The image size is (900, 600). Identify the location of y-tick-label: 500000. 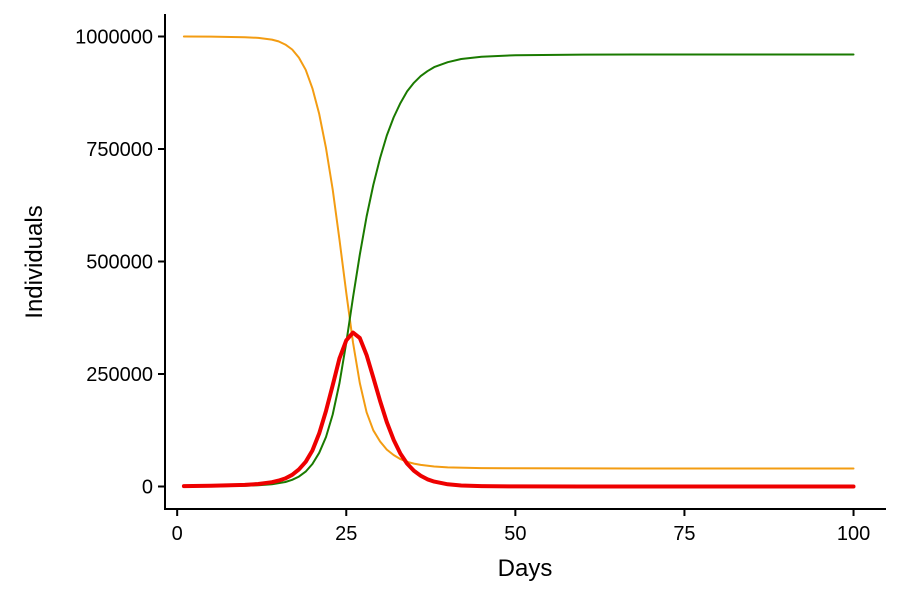
(119, 263).